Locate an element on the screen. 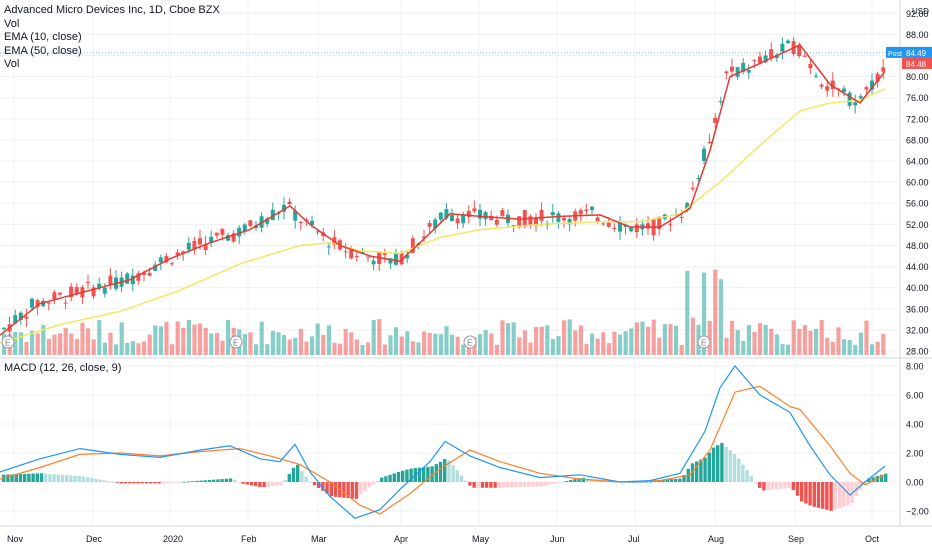 This screenshot has width=932, height=550. price-tick-label: 68.00 is located at coordinates (917, 140).